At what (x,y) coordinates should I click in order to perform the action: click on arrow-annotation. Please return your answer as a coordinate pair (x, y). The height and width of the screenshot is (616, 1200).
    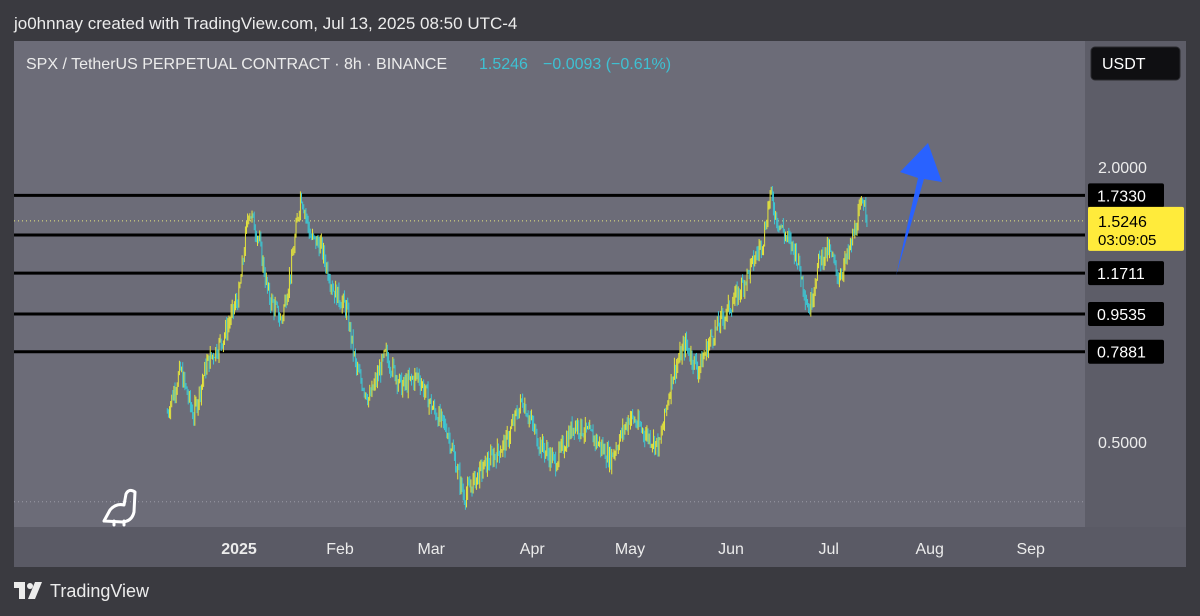
    Looking at the image, I should click on (919, 209).